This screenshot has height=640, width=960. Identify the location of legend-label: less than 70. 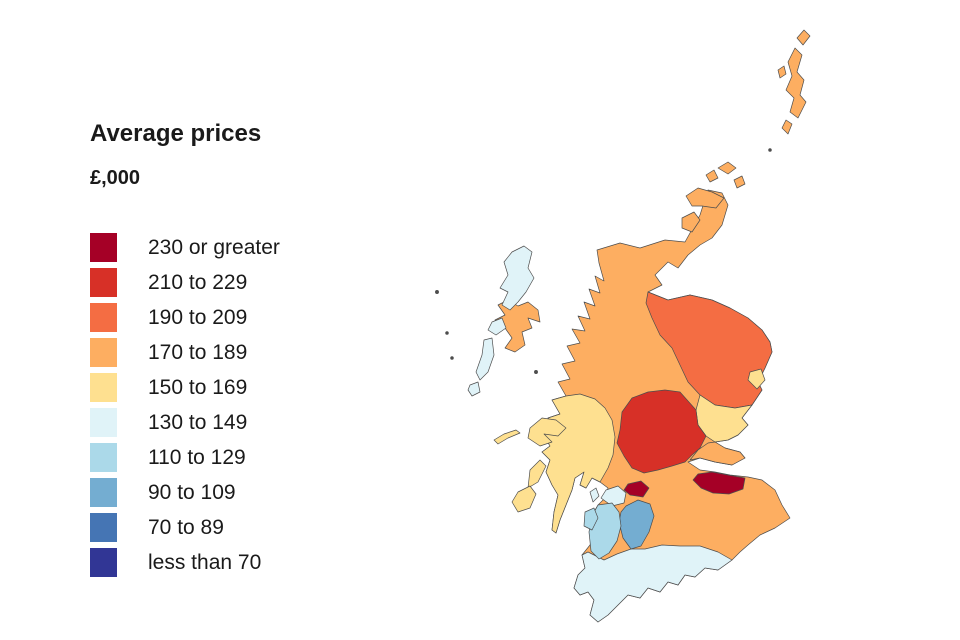
(205, 562).